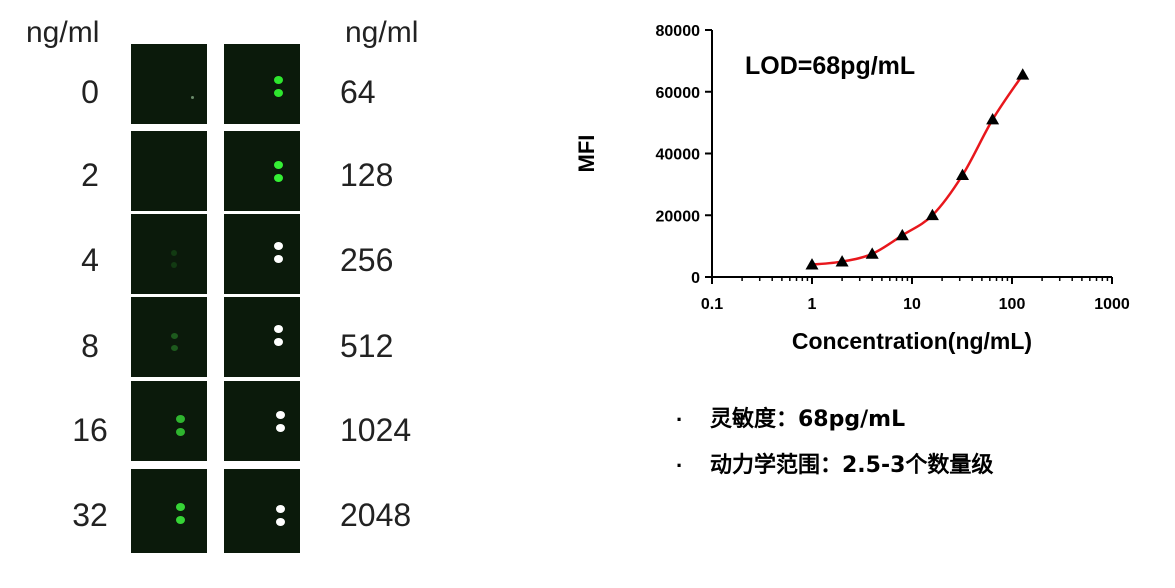  What do you see at coordinates (917, 170) in the screenshot?
I see `fit-curve` at bounding box center [917, 170].